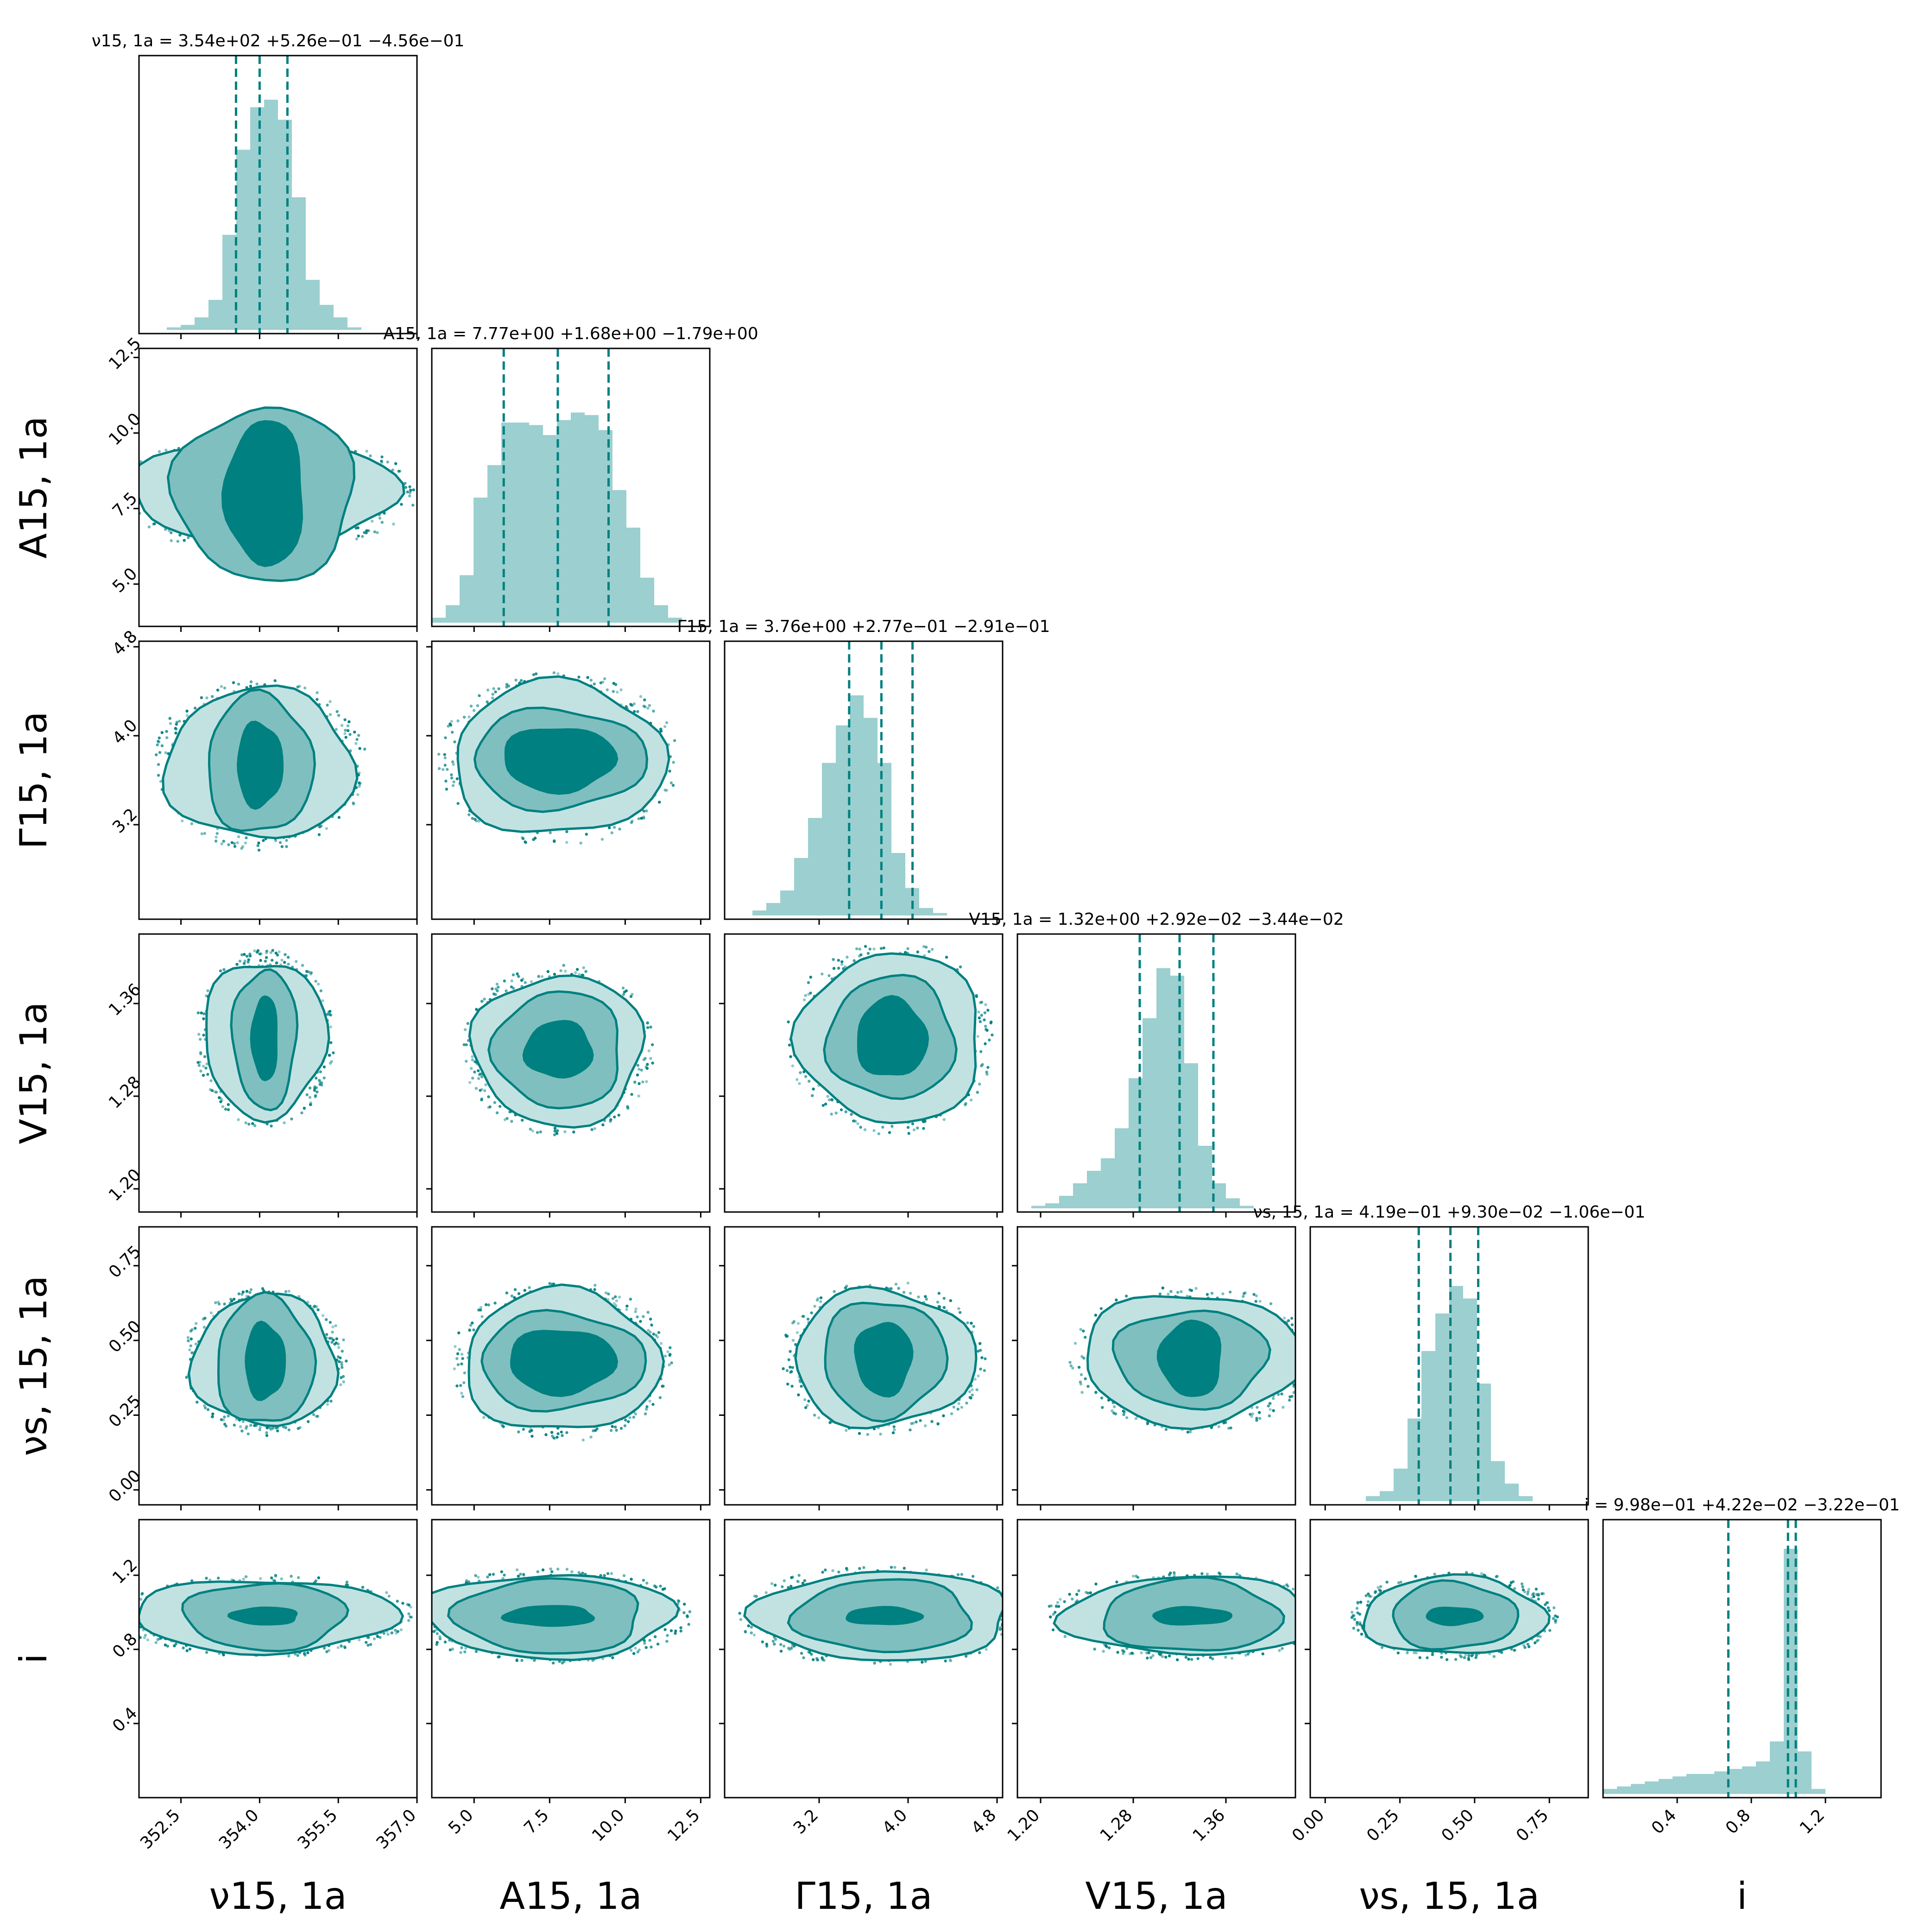 This screenshot has width=1932, height=1932. I want to click on y-tick-label: 0.4, so click(125, 1720).